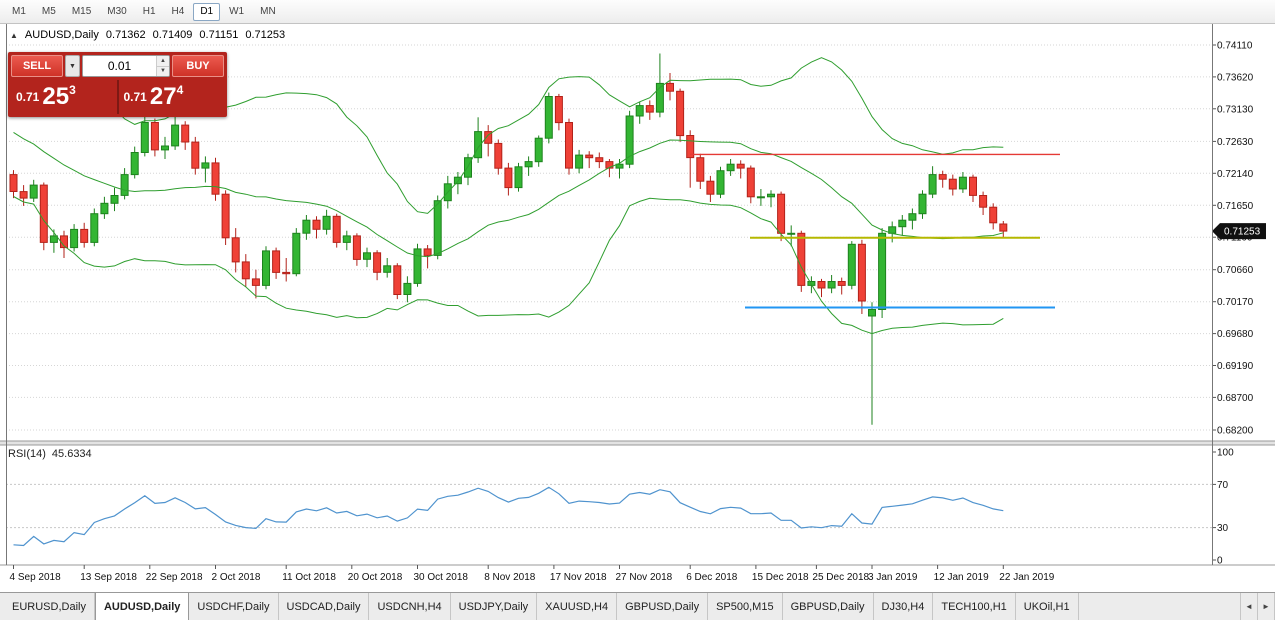 This screenshot has height=620, width=1275. I want to click on tab-scroll-arrows: ◄ ►, so click(1257, 606).